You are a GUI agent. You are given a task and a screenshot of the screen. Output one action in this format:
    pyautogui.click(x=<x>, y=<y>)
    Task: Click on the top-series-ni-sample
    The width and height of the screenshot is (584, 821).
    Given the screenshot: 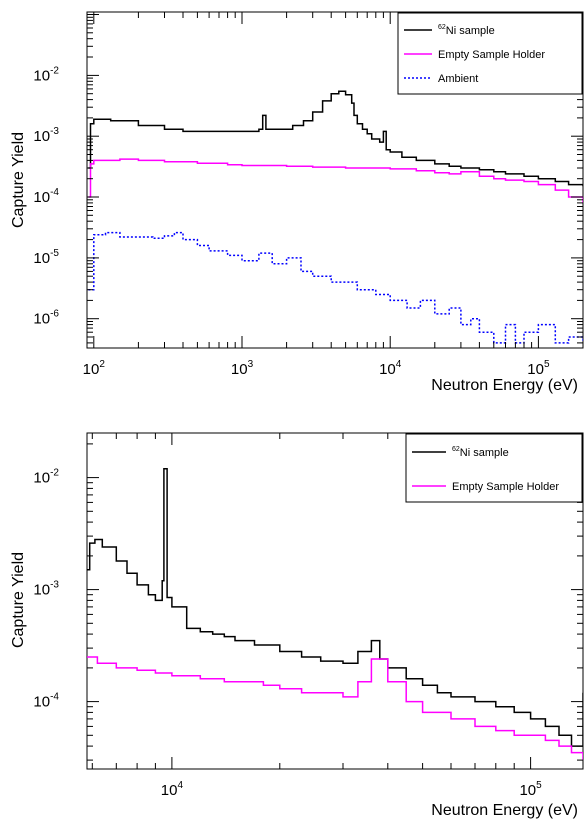 What is the action you would take?
    pyautogui.click(x=335, y=138)
    